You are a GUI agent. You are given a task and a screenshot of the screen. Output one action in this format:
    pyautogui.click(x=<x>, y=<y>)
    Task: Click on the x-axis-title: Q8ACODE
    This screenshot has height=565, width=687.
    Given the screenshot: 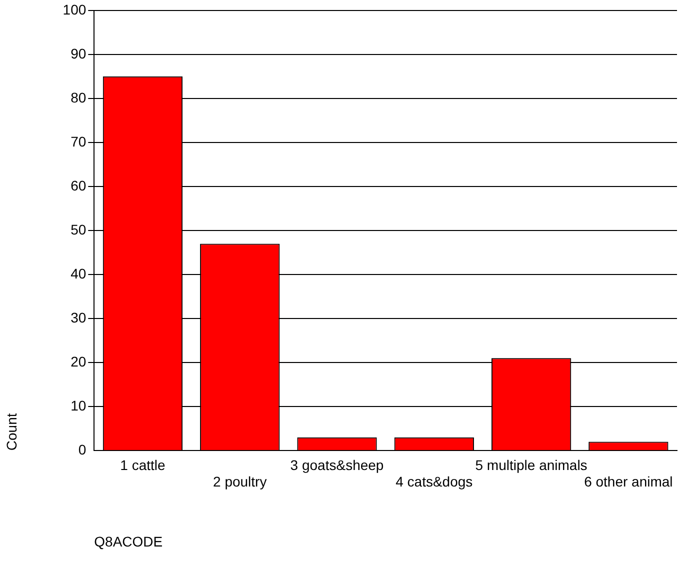 What is the action you would take?
    pyautogui.click(x=128, y=541)
    